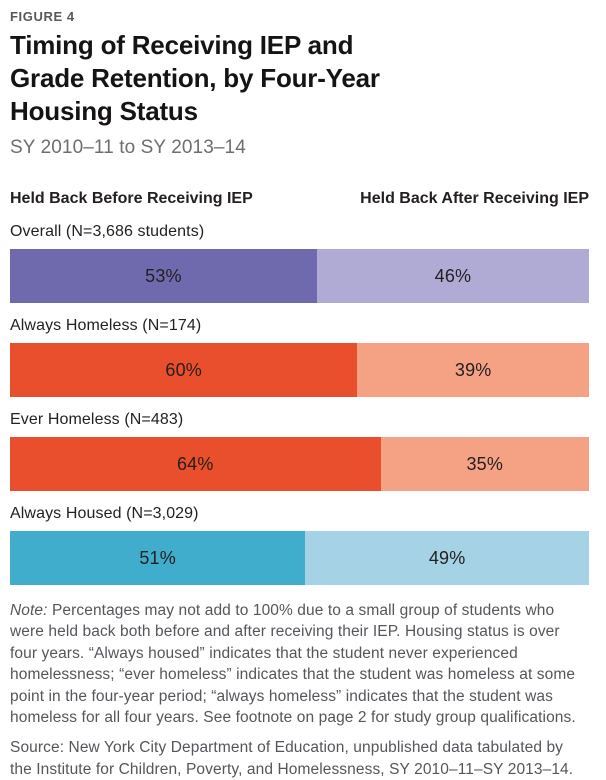  What do you see at coordinates (104, 111) in the screenshot?
I see `title-line-3: Housing Status` at bounding box center [104, 111].